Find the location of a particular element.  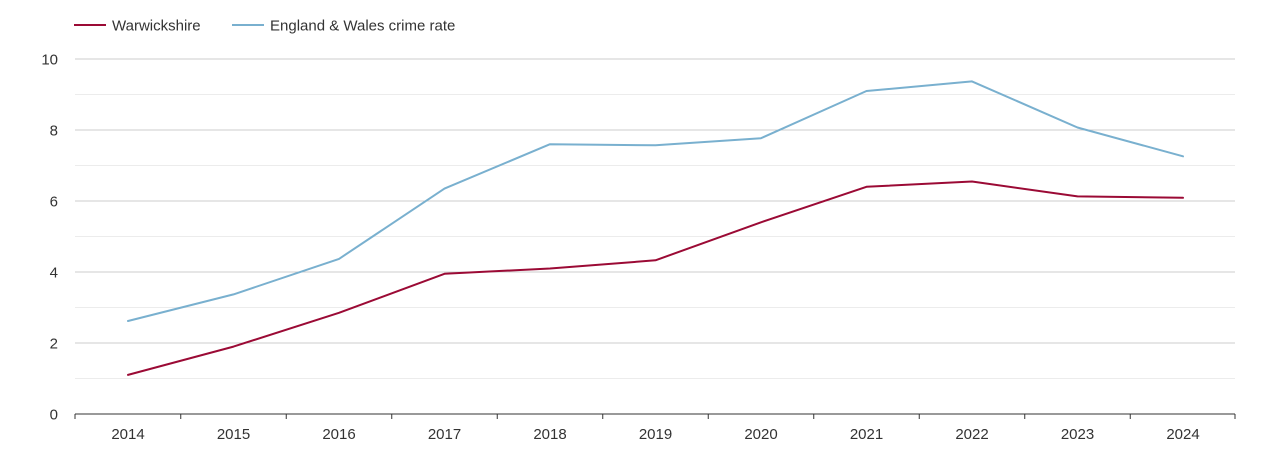

legend-label-warwickshire: Warwickshire is located at coordinates (156, 26).